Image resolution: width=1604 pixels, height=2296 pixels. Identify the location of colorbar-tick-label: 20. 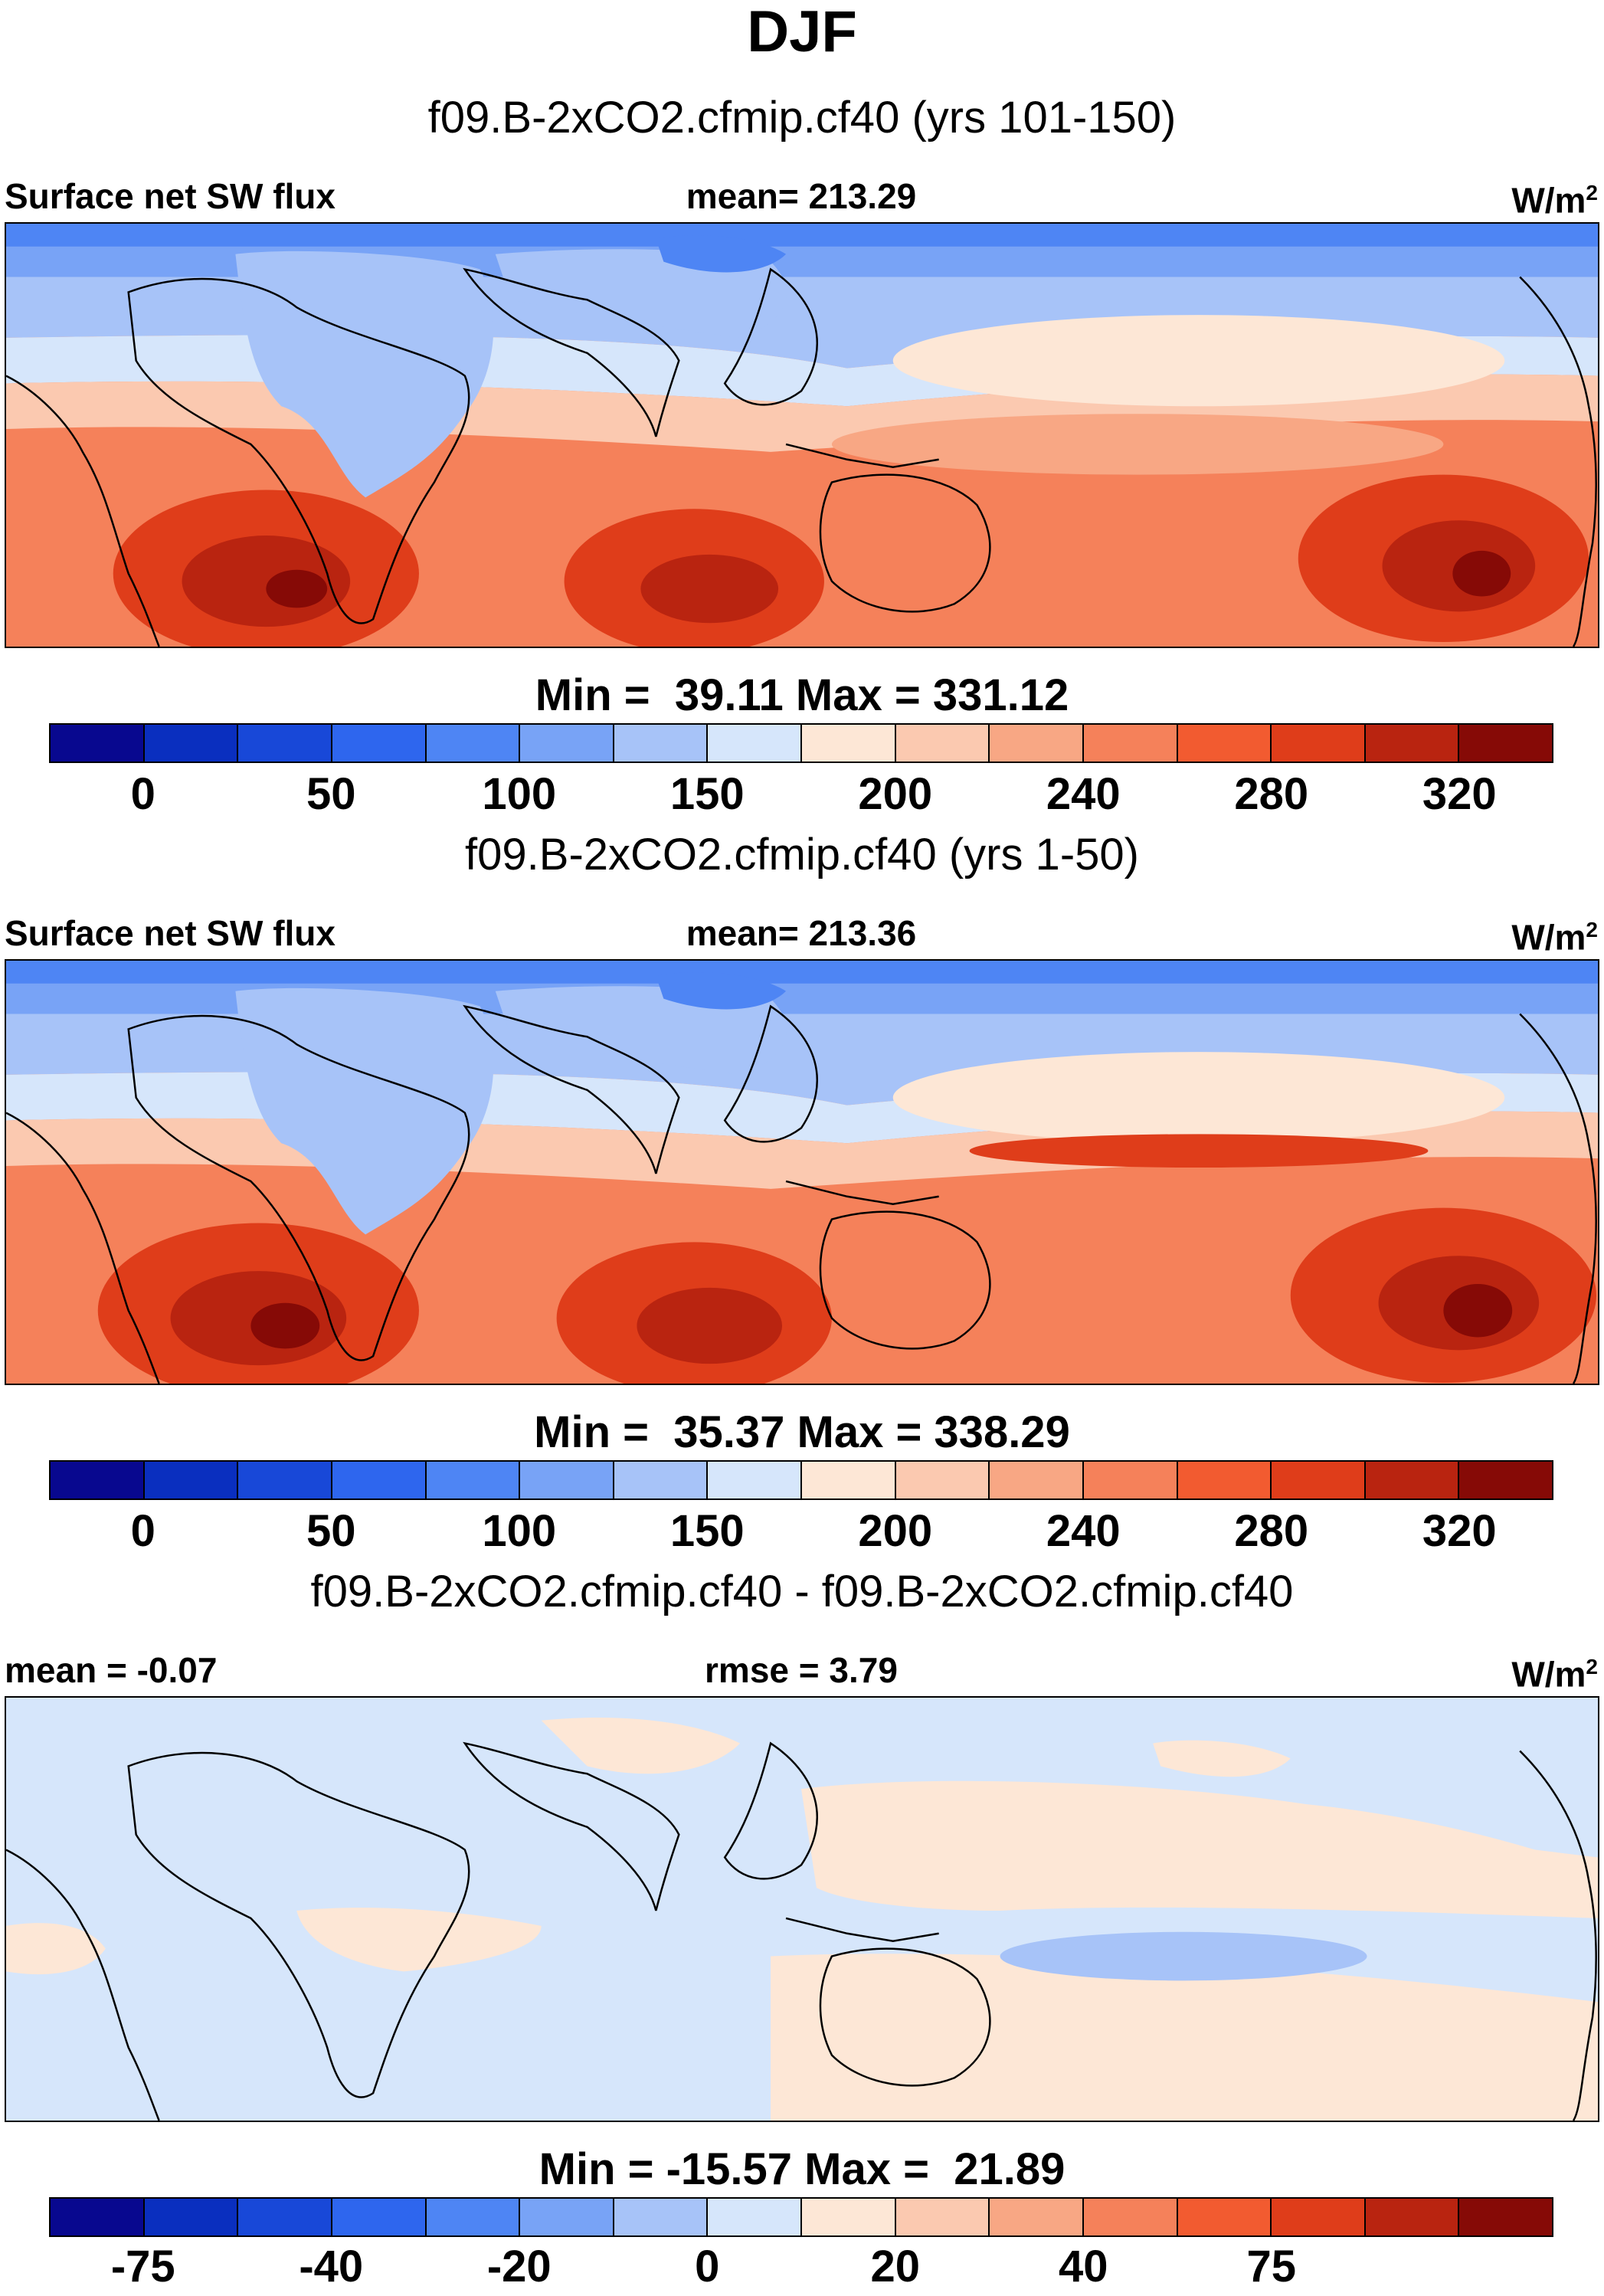
(895, 2266).